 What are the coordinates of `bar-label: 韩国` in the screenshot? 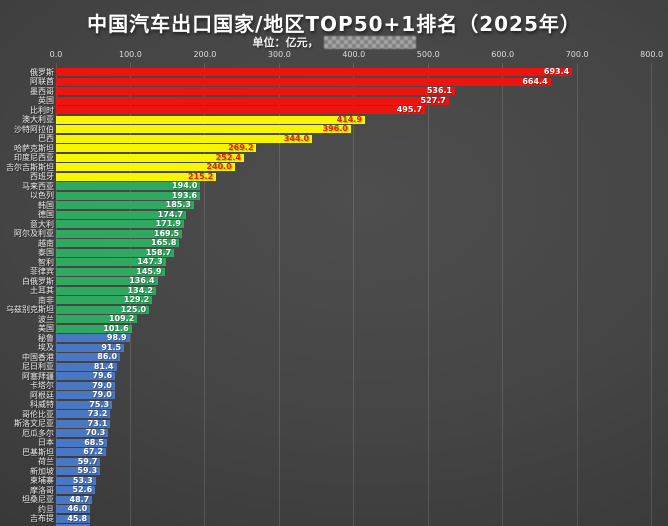 It's located at (46, 205).